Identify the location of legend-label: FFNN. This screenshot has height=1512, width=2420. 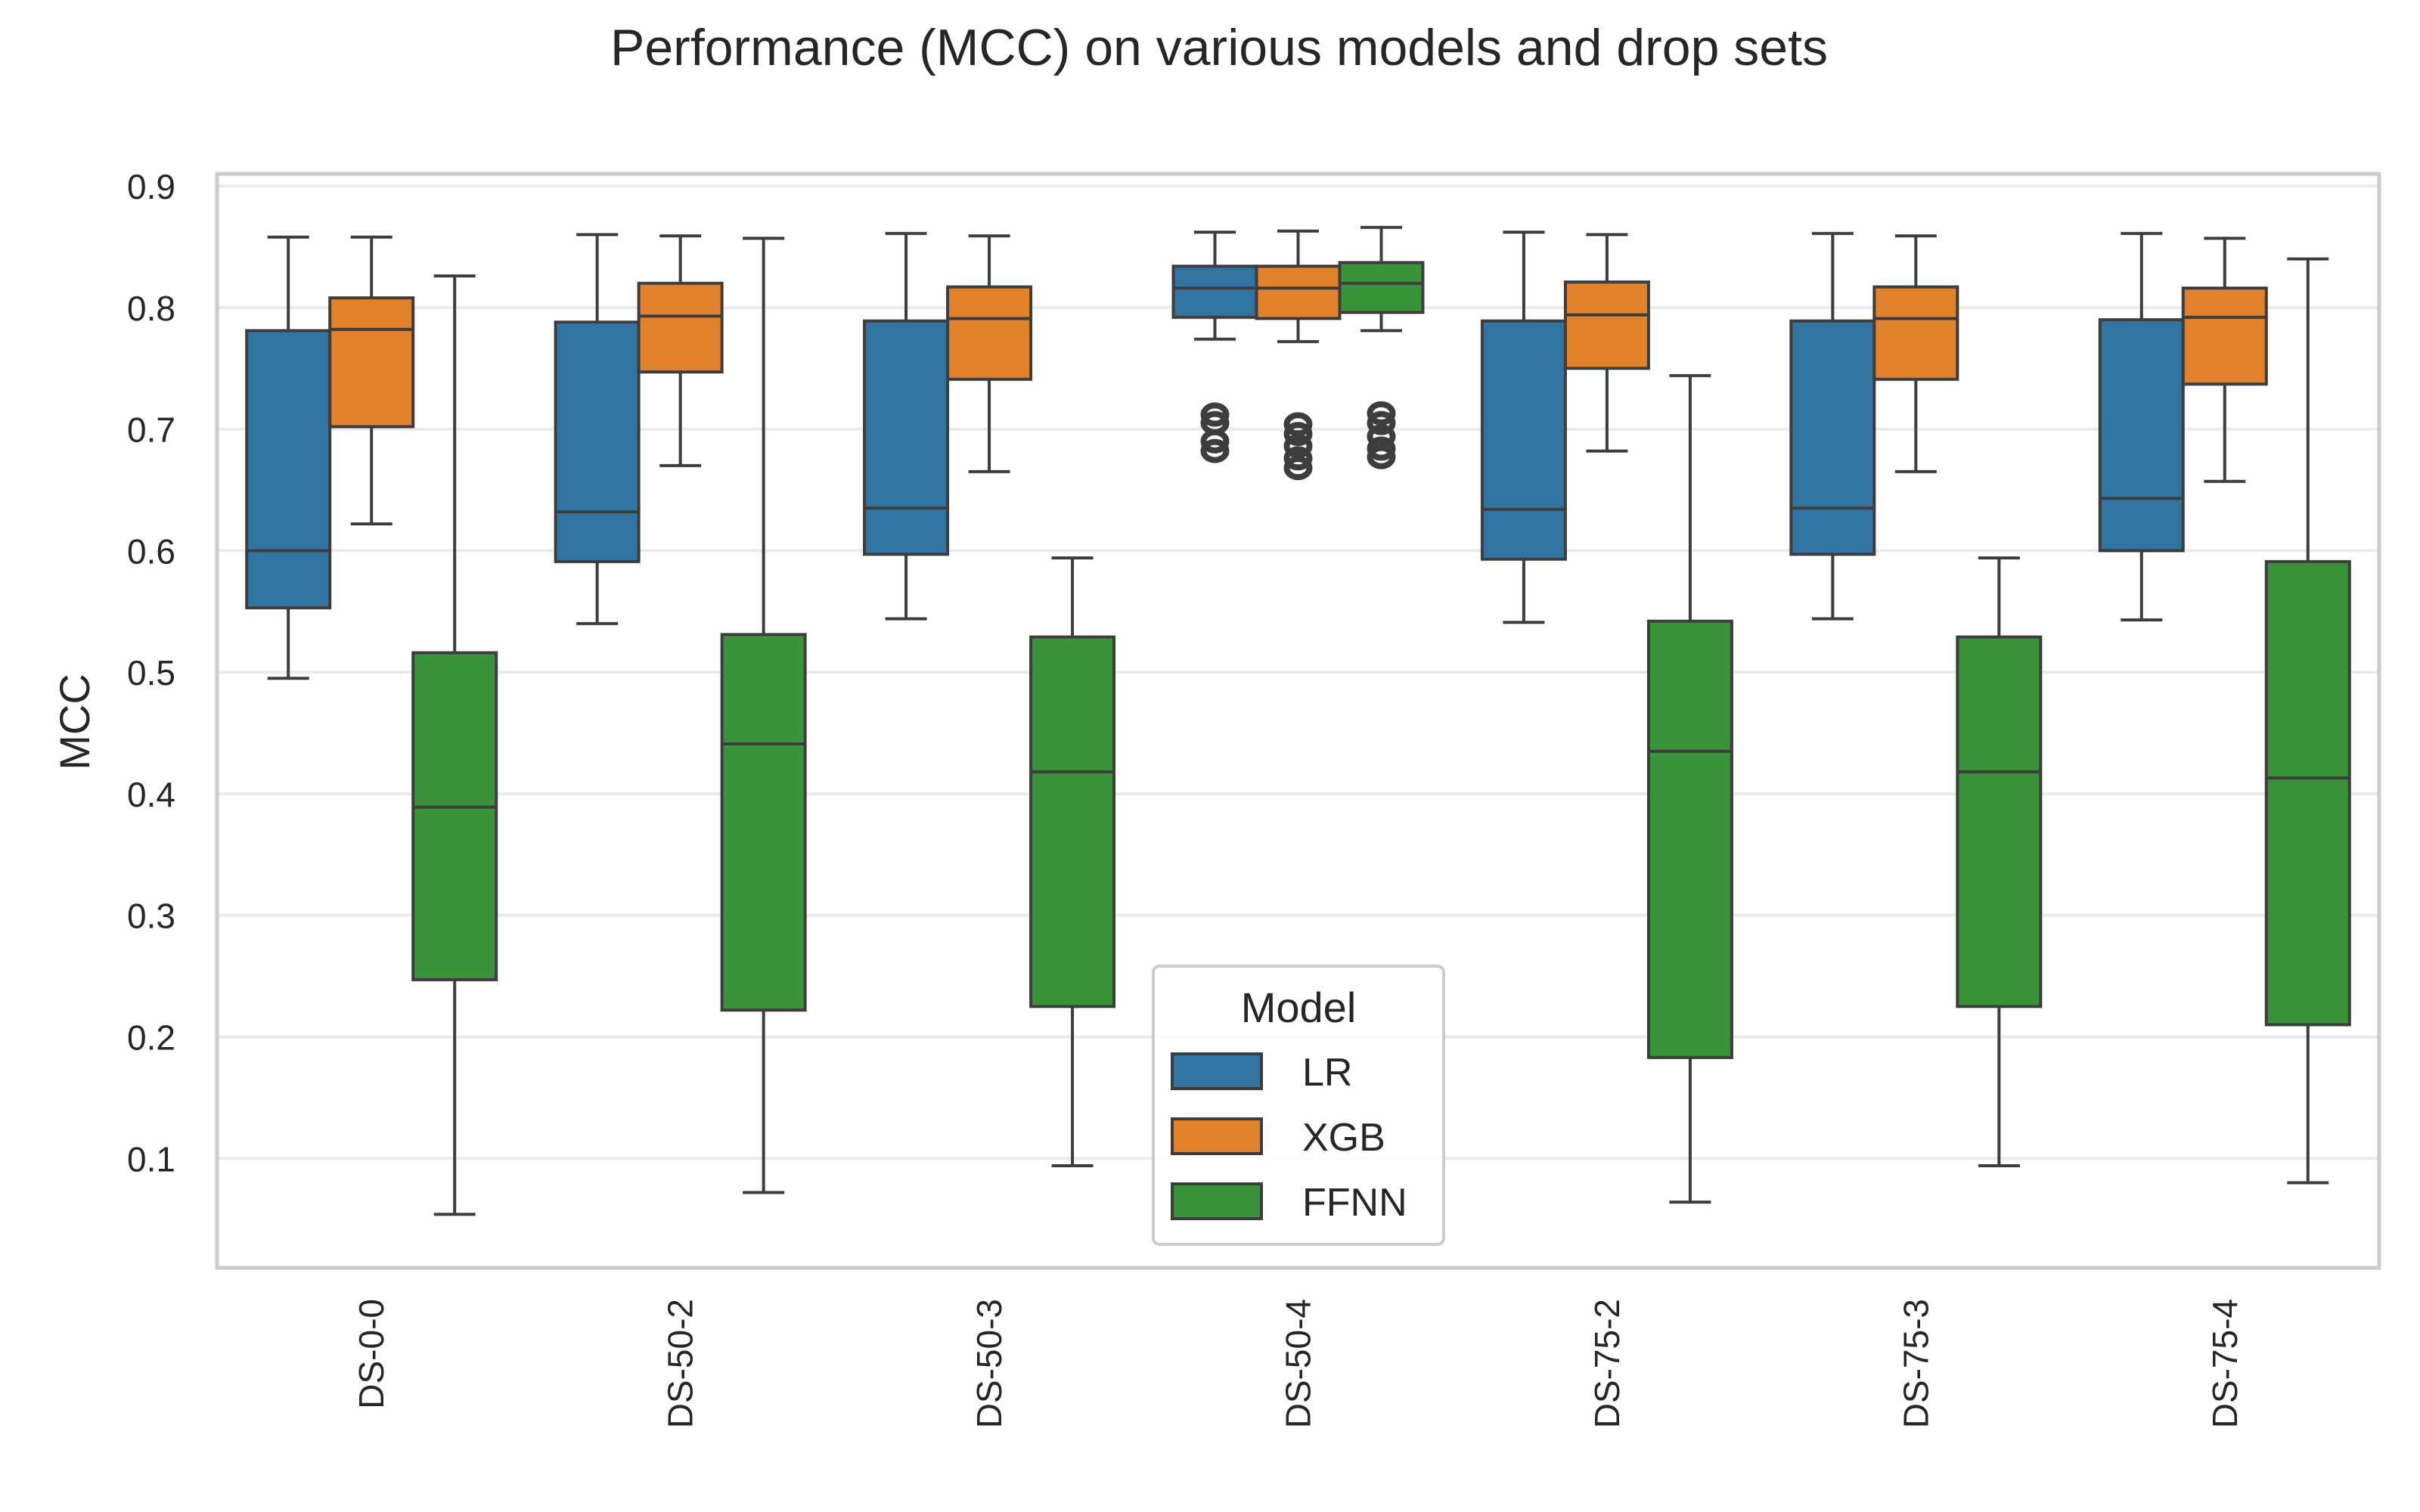
(1354, 1203).